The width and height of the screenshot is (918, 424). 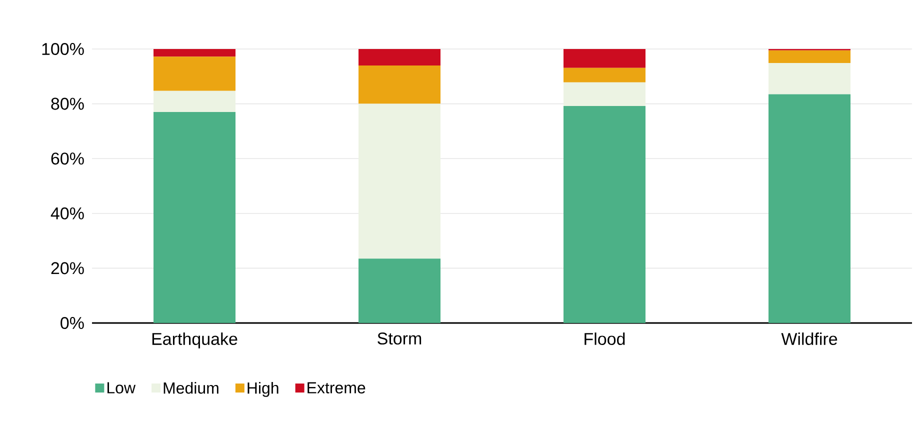 What do you see at coordinates (400, 338) in the screenshot?
I see `x-tick-label: Storm` at bounding box center [400, 338].